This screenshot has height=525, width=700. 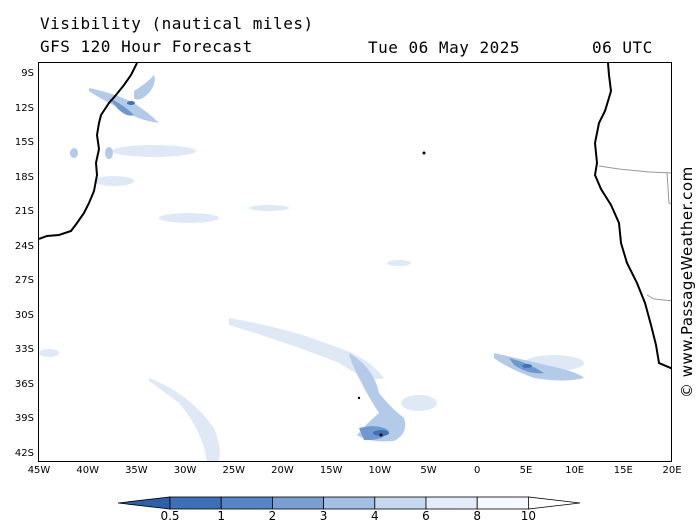 I want to click on lon-label: 15W, so click(x=331, y=470).